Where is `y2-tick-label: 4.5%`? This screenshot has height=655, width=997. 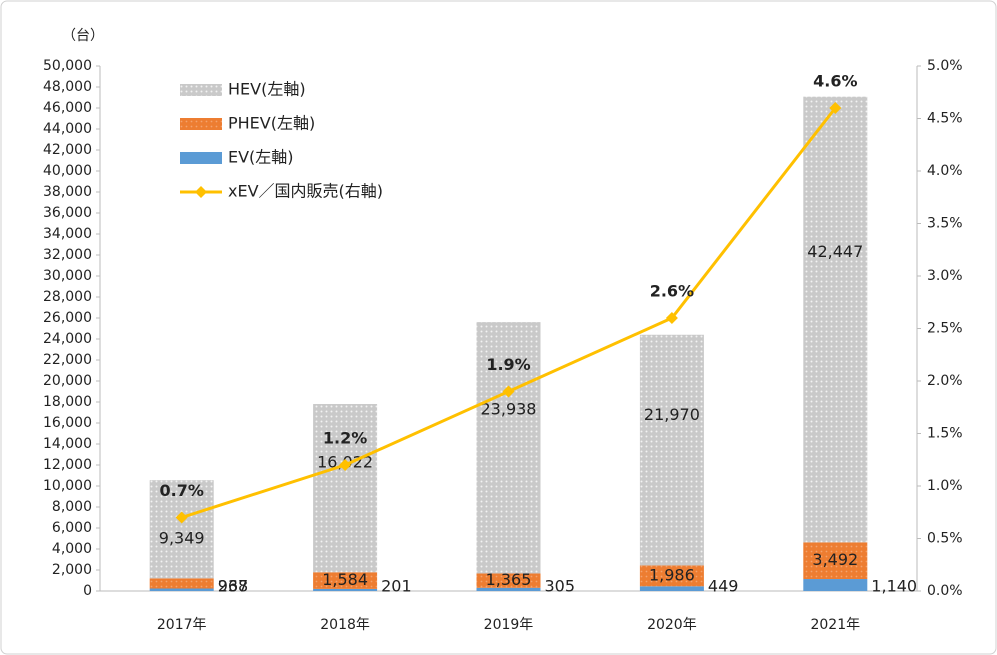
y2-tick-label: 4.5% is located at coordinates (945, 119).